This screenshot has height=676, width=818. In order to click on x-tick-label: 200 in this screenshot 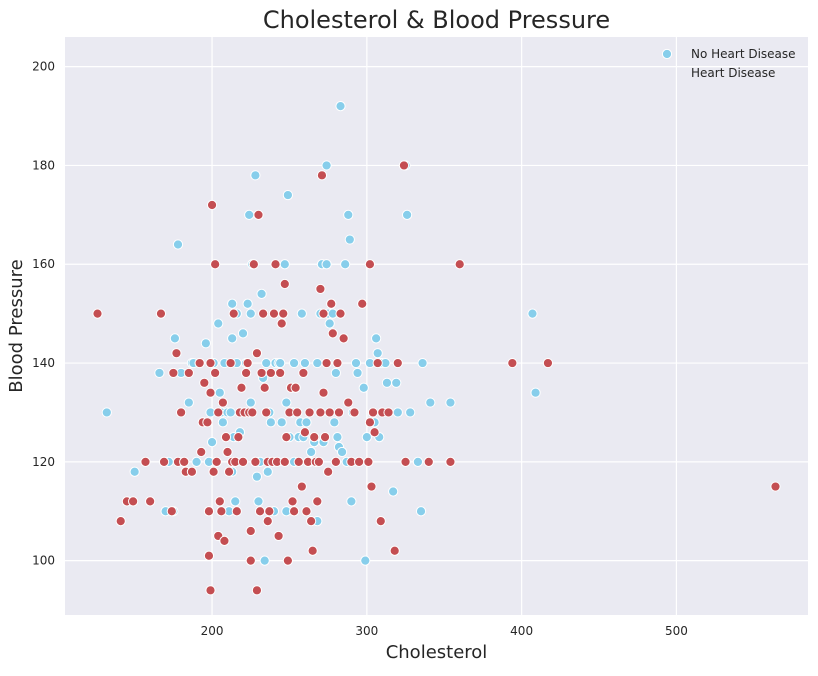, I will do `click(212, 631)`.